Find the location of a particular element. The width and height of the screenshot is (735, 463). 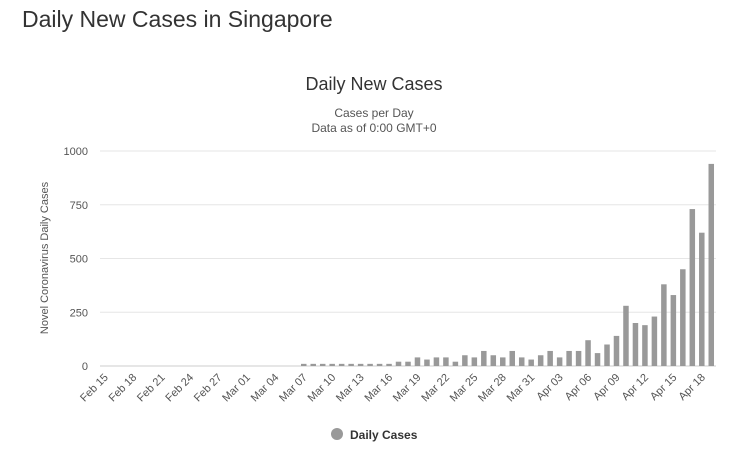

x-tick-label: Apr 18 is located at coordinates (691, 387).